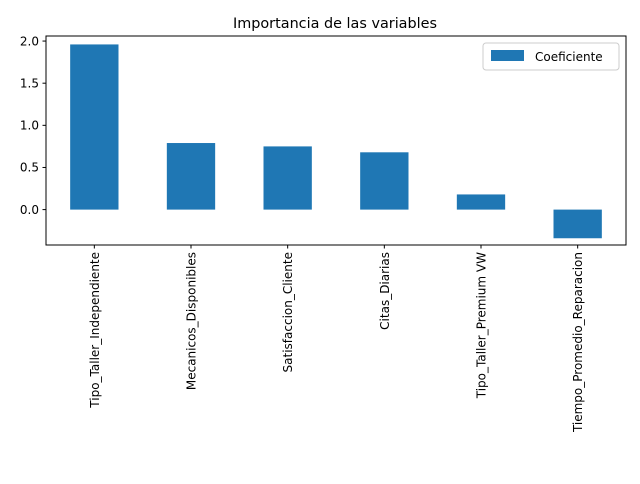  What do you see at coordinates (288, 312) in the screenshot?
I see `x-tick-label: Satisfaccion_Cliente` at bounding box center [288, 312].